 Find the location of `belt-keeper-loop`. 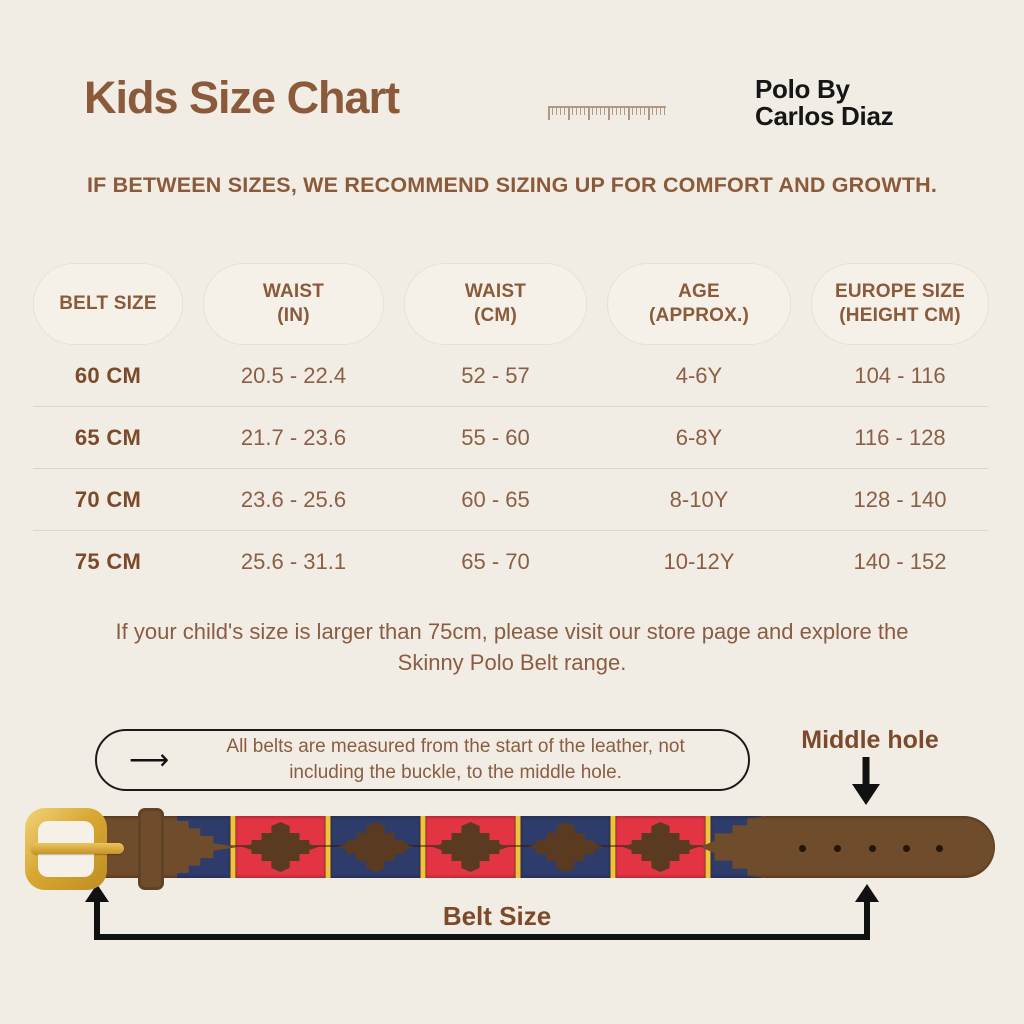

belt-keeper-loop is located at coordinates (151, 849).